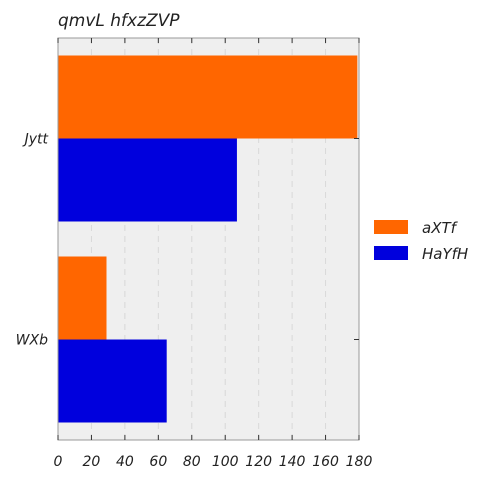  Describe the element at coordinates (421, 241) in the screenshot. I see `legend: aXTf HaYfH` at that location.